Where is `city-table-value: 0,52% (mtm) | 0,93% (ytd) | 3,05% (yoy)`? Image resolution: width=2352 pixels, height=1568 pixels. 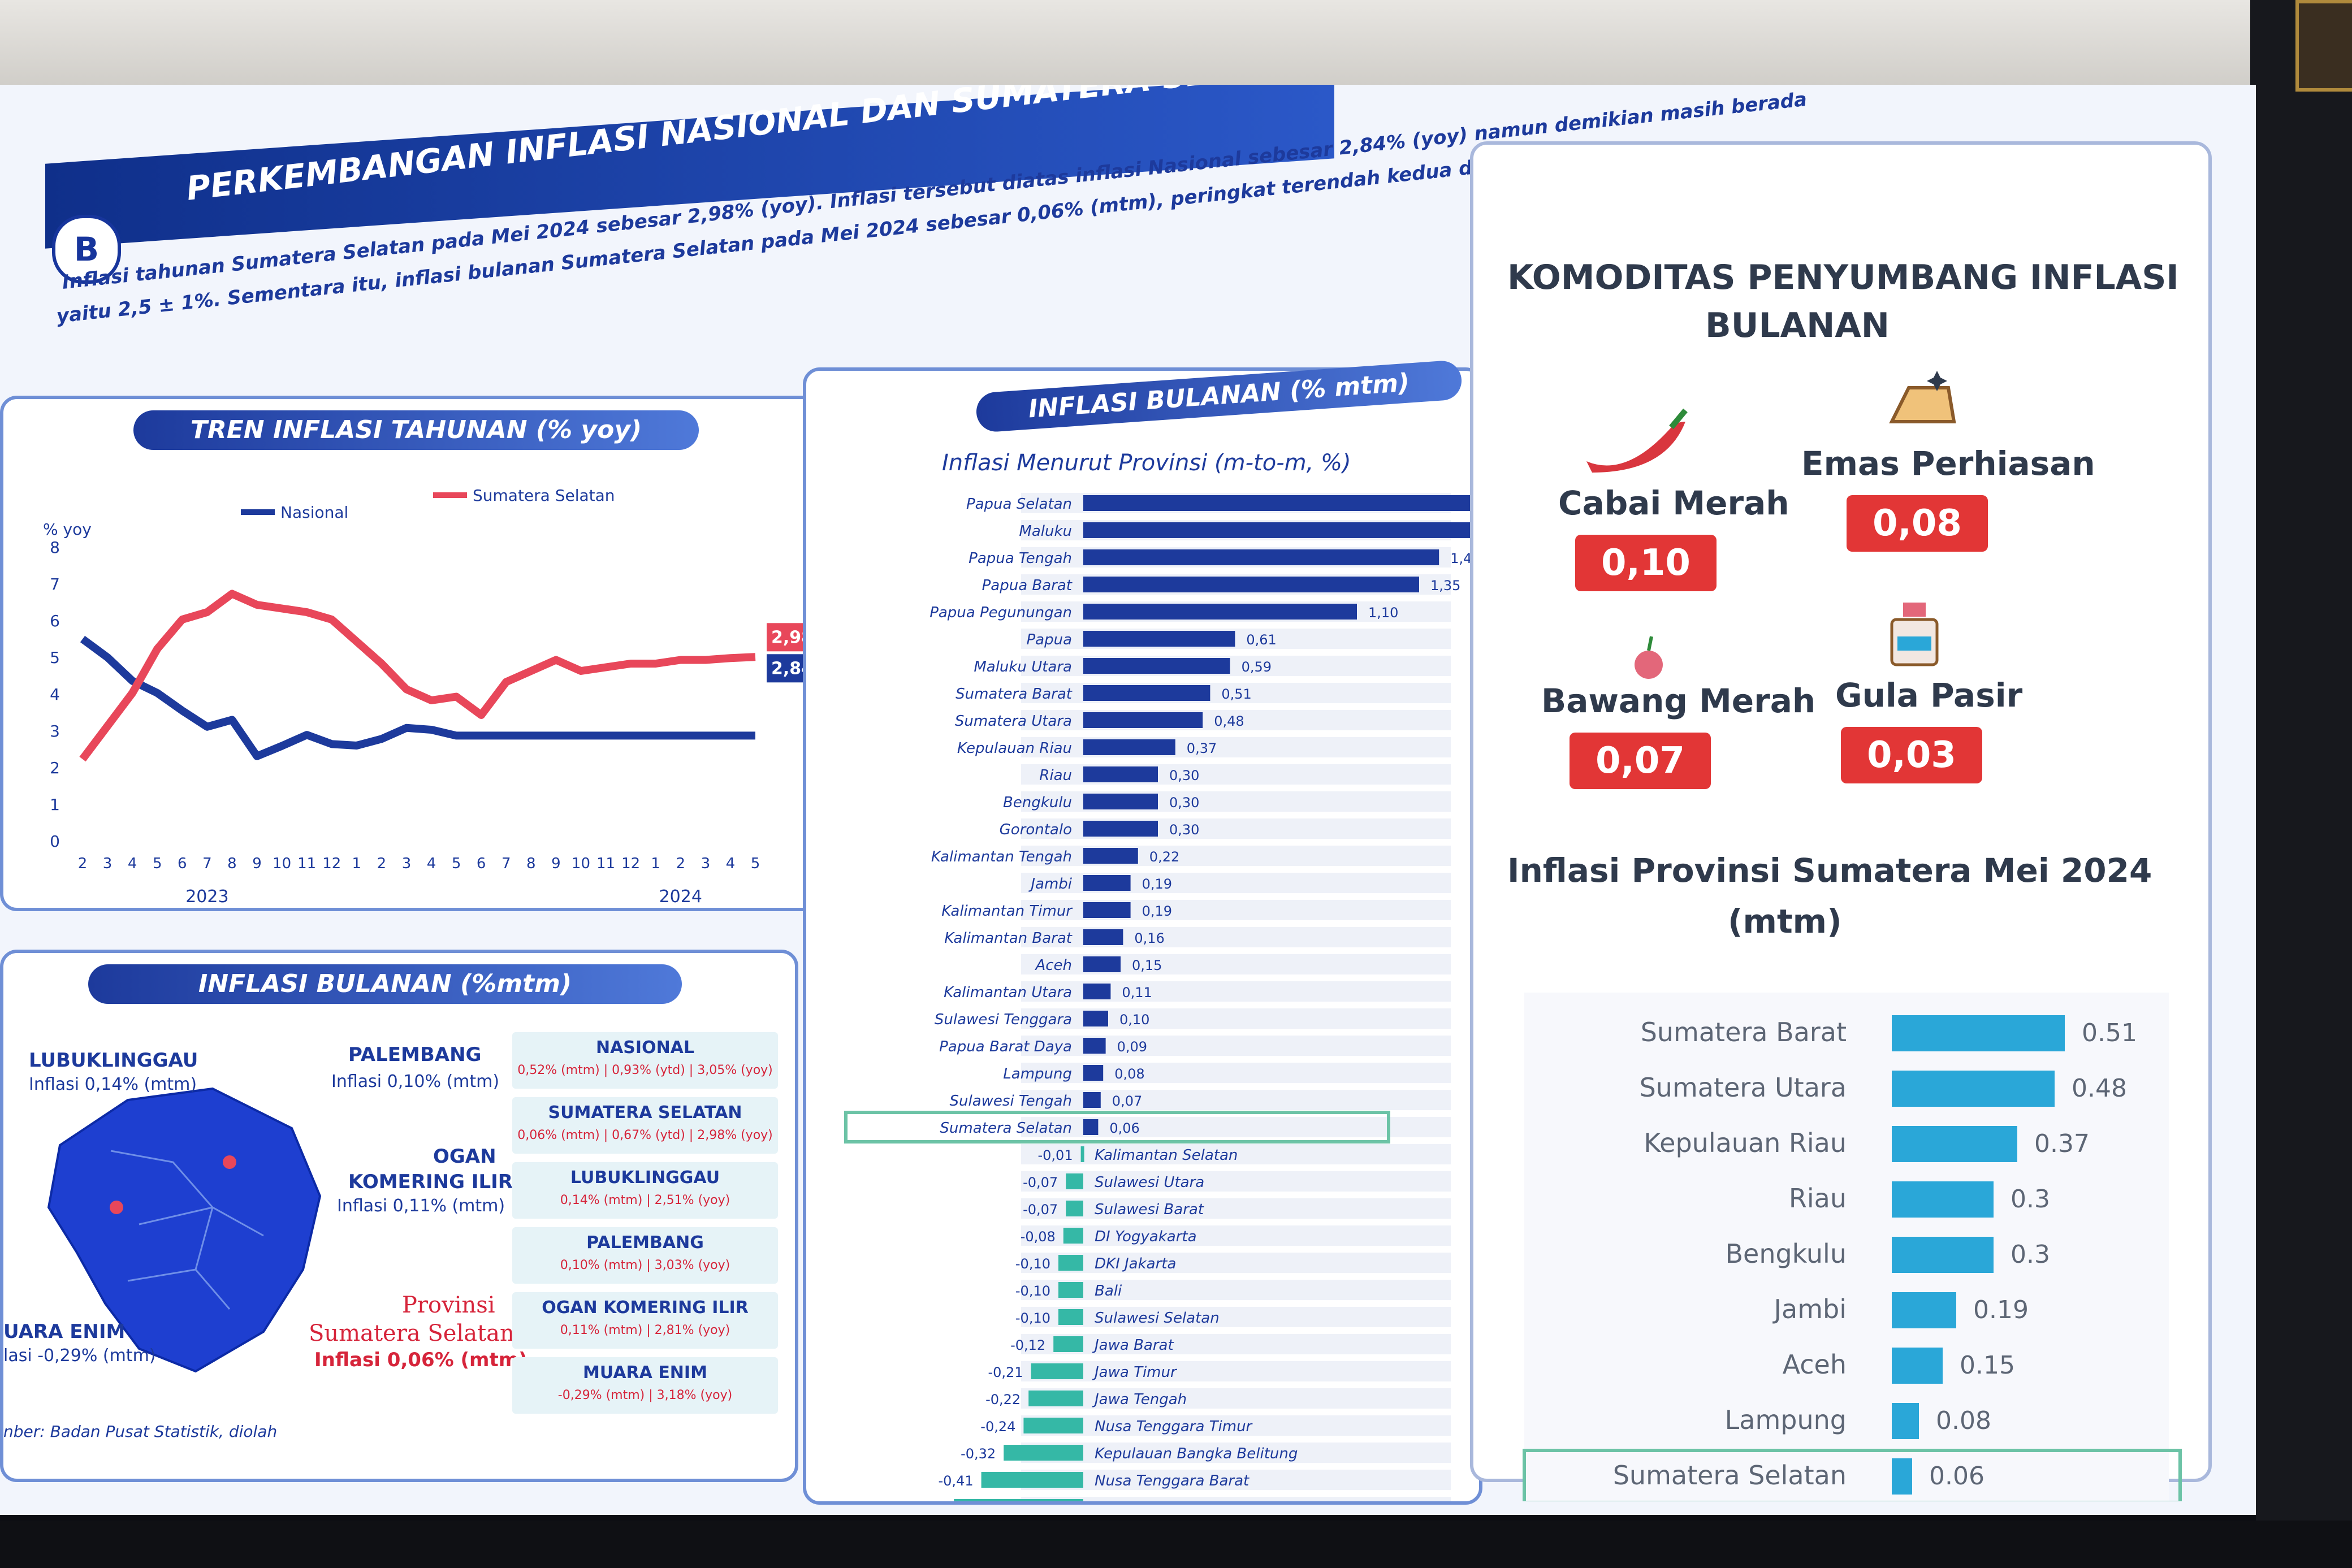 city-table-value: 0,52% (mtm) | 0,93% (ytd) | 3,05% (yoy) is located at coordinates (645, 1070).